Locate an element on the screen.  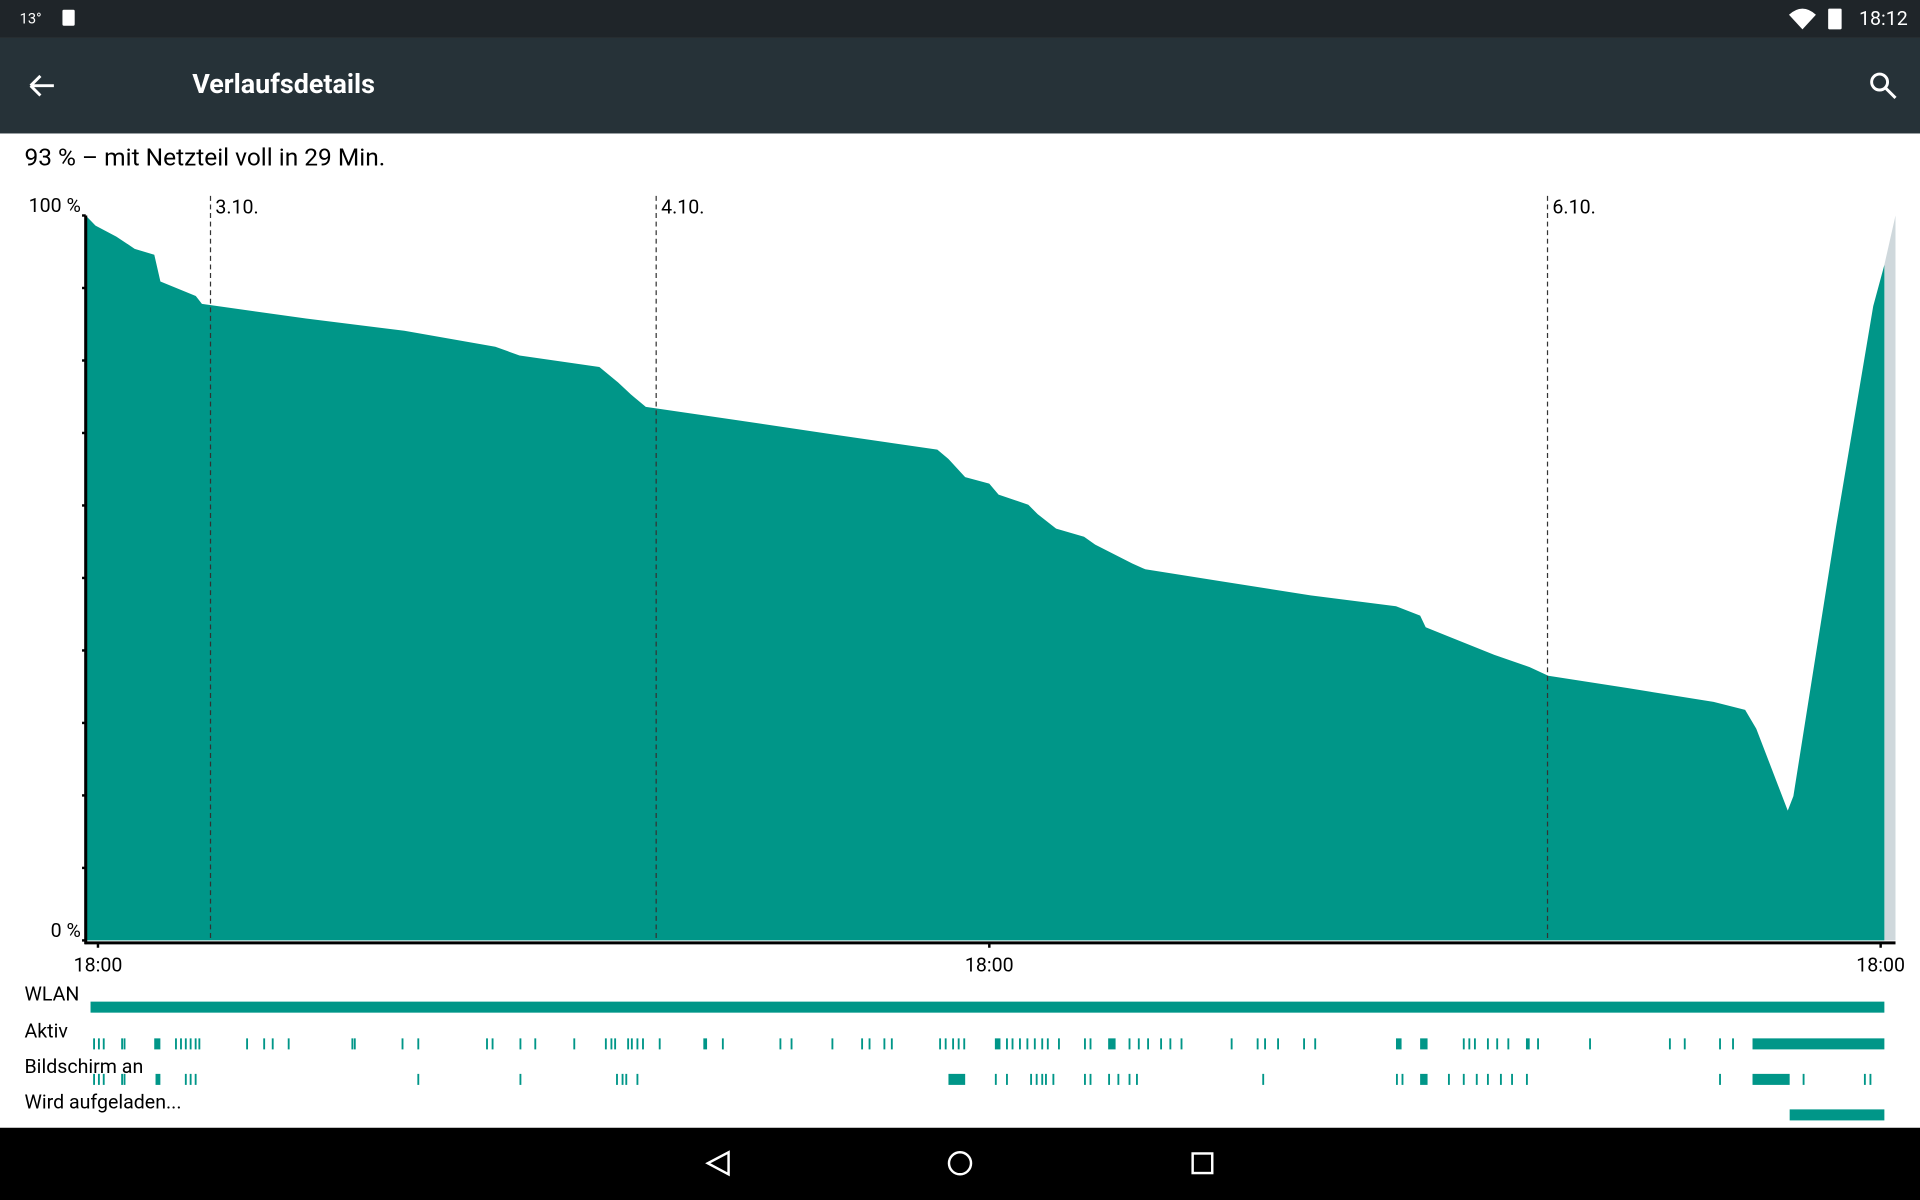
app-bar is located at coordinates (960, 85).